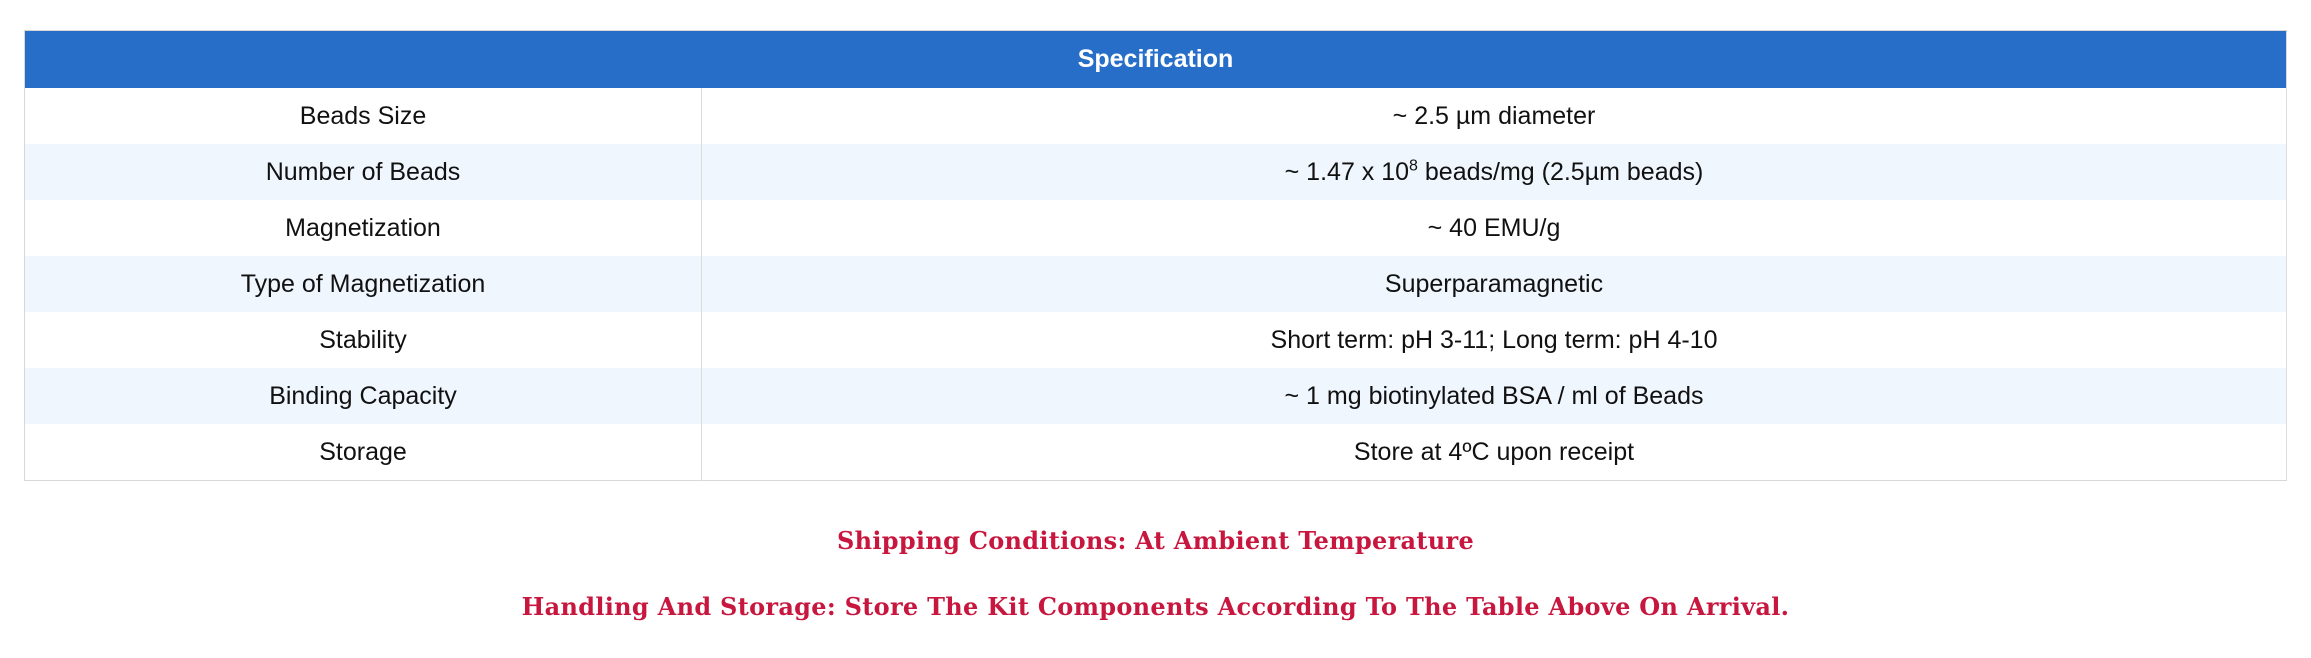 The image size is (2311, 658). I want to click on value-pre: ~ 1.47 x 10, so click(1347, 171).